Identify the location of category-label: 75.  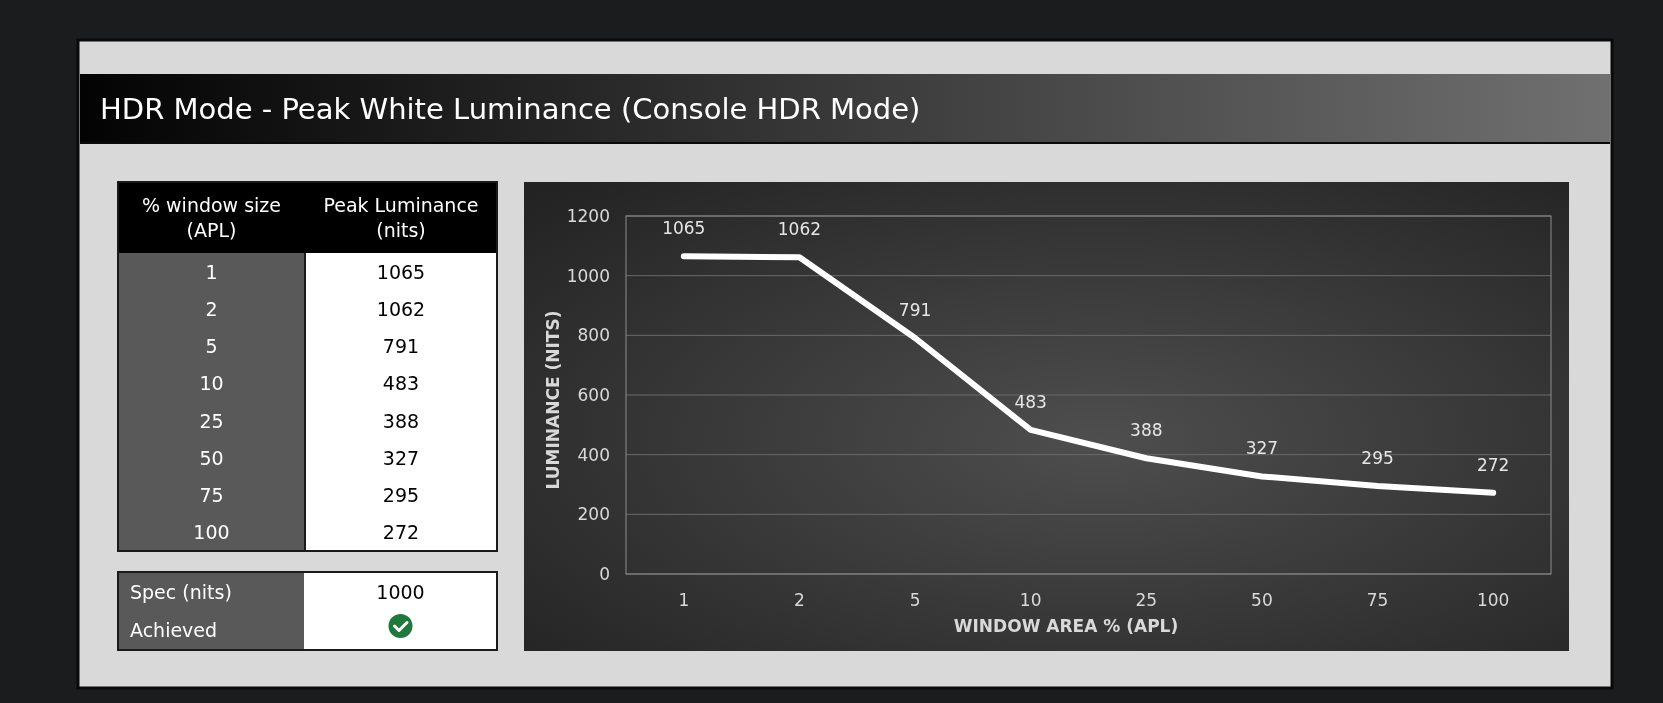
(211, 495).